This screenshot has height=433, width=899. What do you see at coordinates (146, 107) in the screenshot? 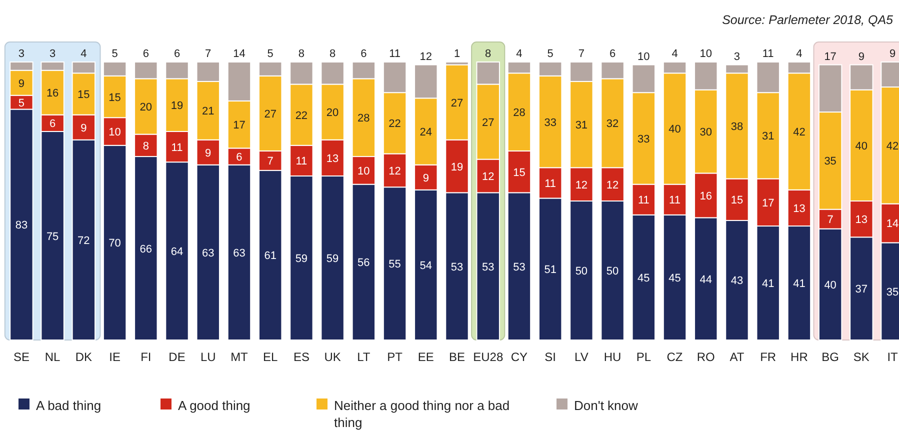
I see `data-label: 20` at bounding box center [146, 107].